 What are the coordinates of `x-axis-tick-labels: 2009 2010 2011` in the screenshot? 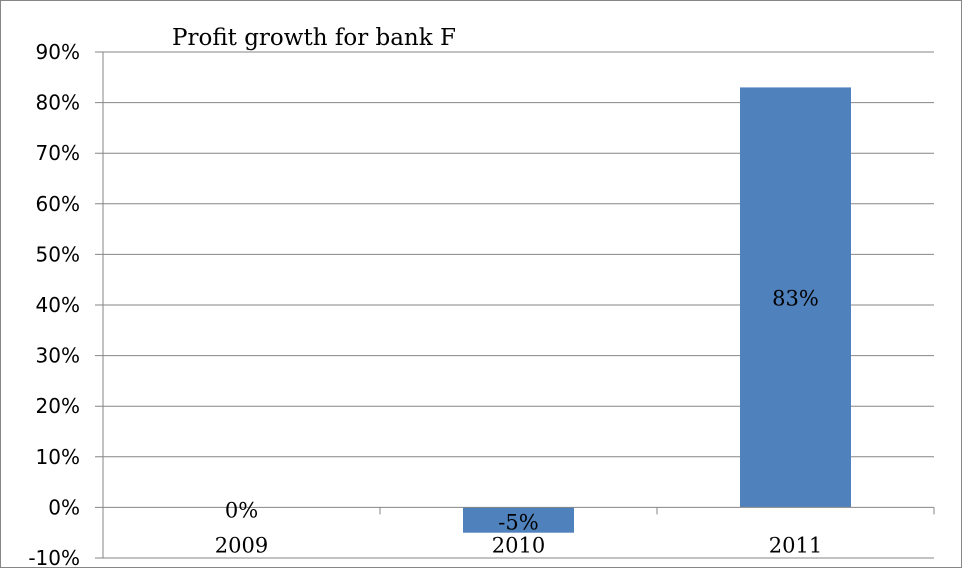 It's located at (518, 545).